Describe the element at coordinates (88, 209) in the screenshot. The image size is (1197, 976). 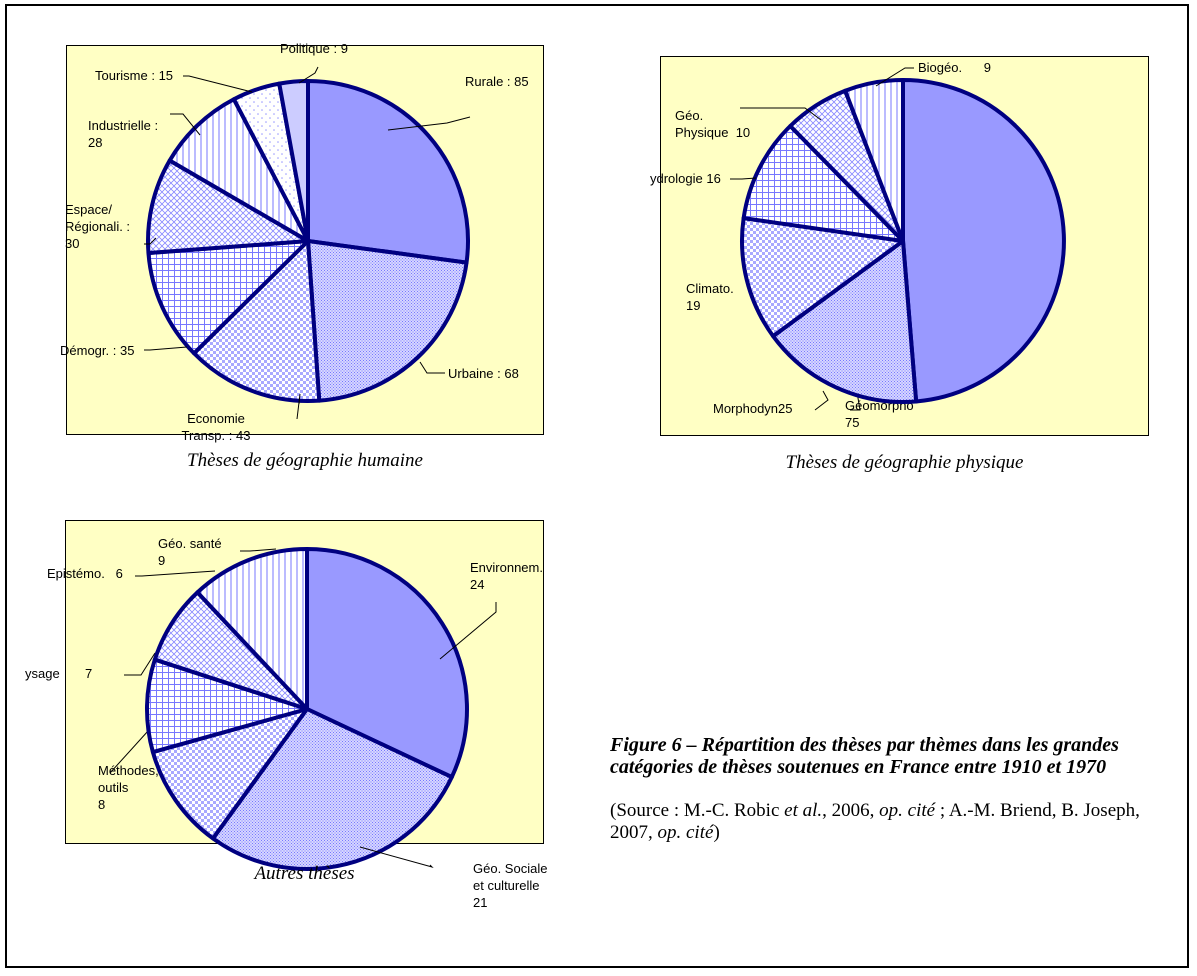
I see `slice-label: Espace/` at that location.